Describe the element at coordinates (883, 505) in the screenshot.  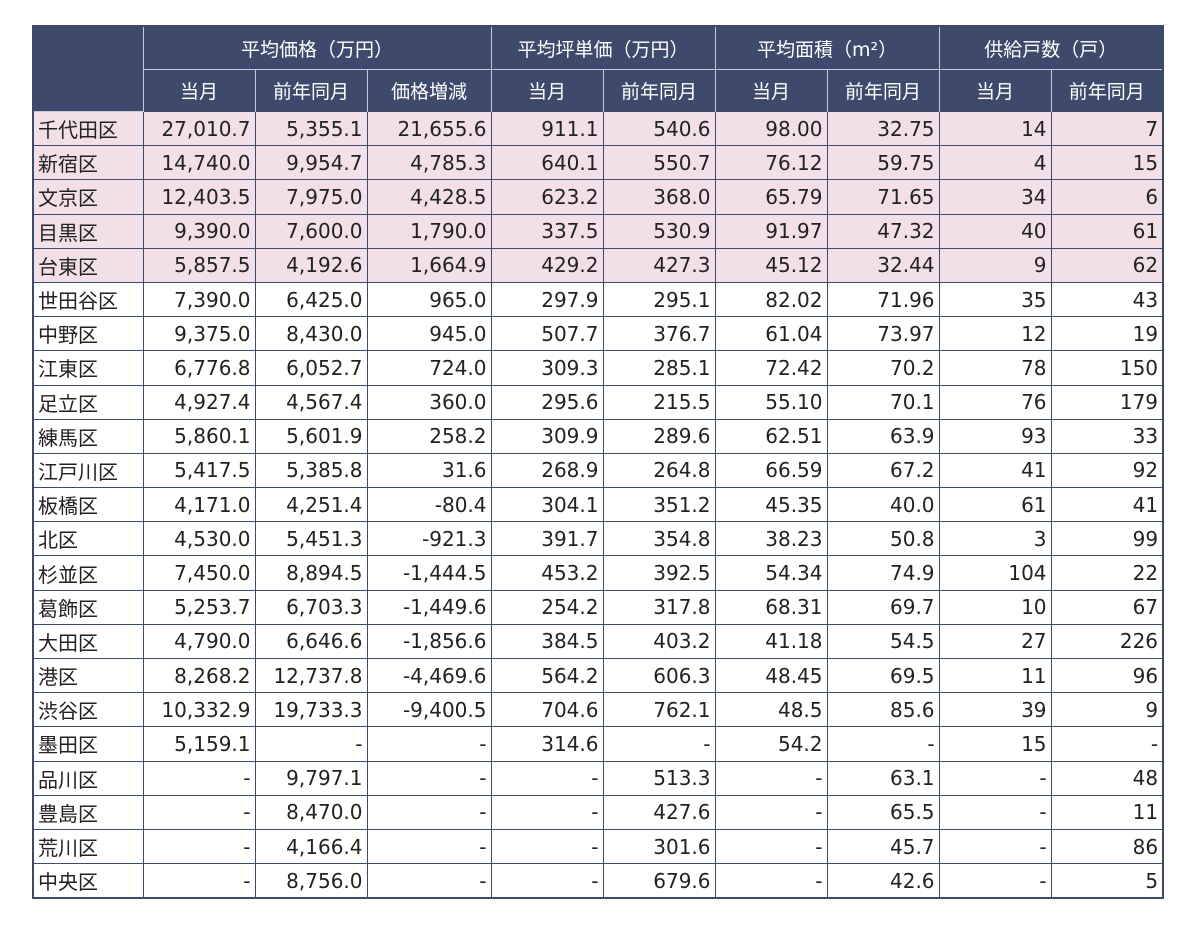
I see `value-cell: 40.0` at that location.